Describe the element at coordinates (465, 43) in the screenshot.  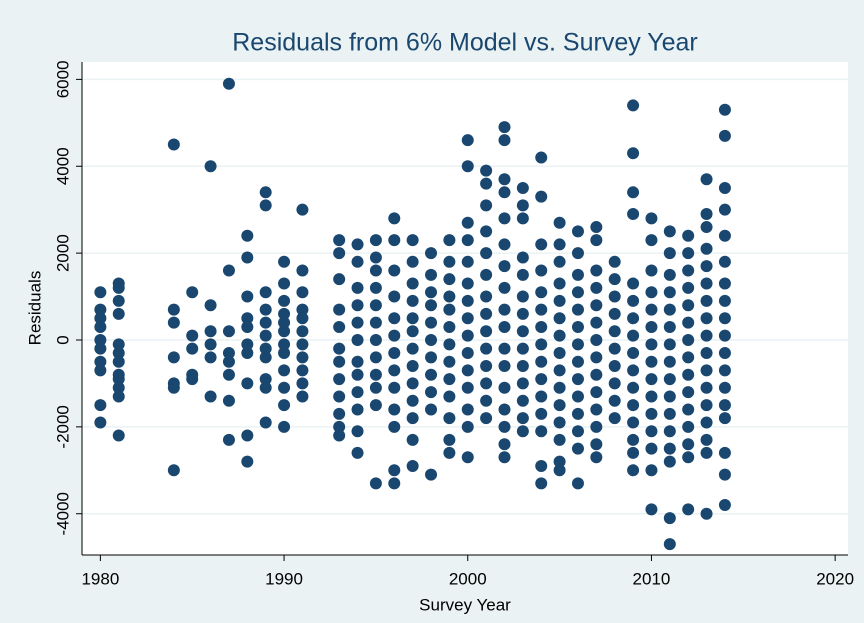
I see `chart-title: Residuals from 6% Model vs. Survey Year` at that location.